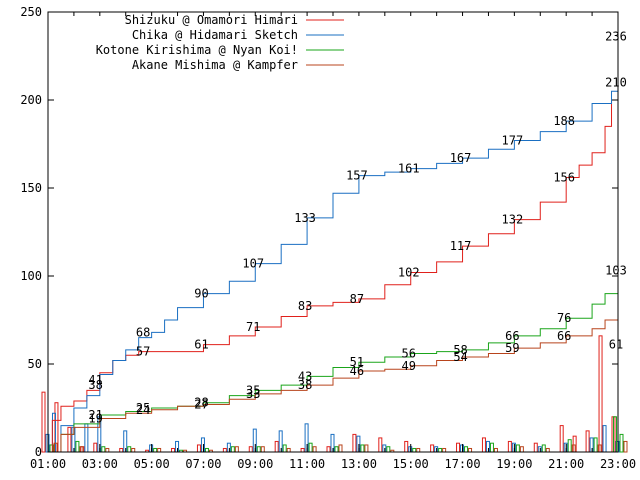  Describe the element at coordinates (48, 464) in the screenshot. I see `x-tick-label: 01:00` at that location.